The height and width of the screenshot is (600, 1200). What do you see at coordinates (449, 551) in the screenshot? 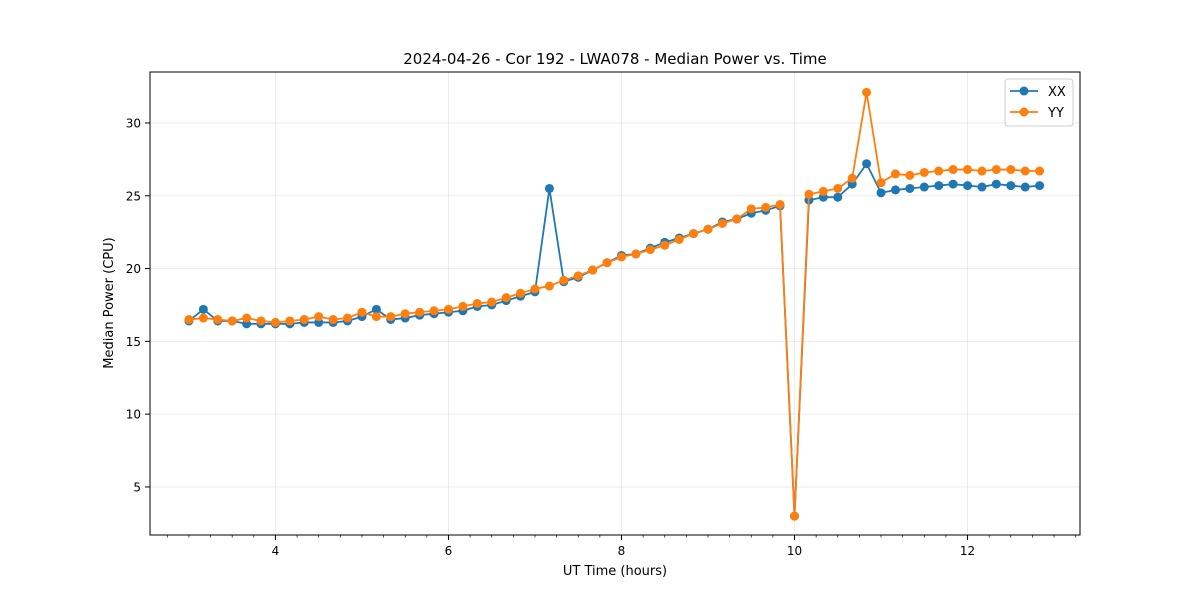
I see `x-tick-label: 6` at bounding box center [449, 551].